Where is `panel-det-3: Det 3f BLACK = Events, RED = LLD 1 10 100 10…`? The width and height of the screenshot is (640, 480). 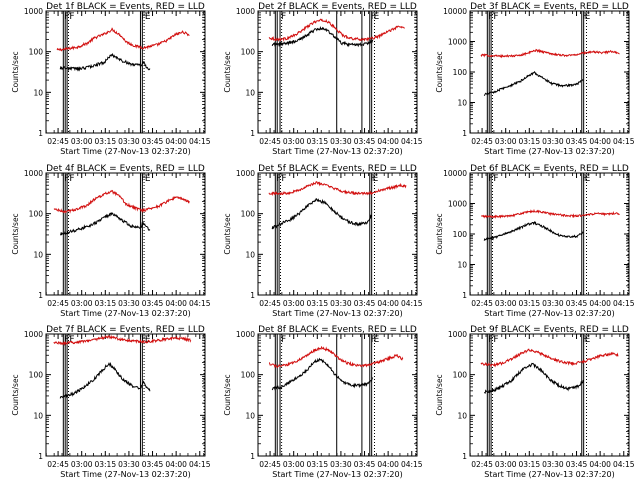 panel-det-3: Det 3f BLACK = Events, RED = LLD 1 10 100 10… is located at coordinates (535, 79).